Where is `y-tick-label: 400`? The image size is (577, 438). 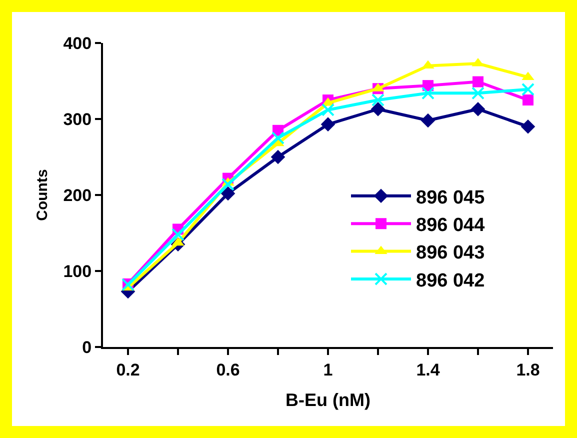
y-tick-label: 400 is located at coordinates (77, 43).